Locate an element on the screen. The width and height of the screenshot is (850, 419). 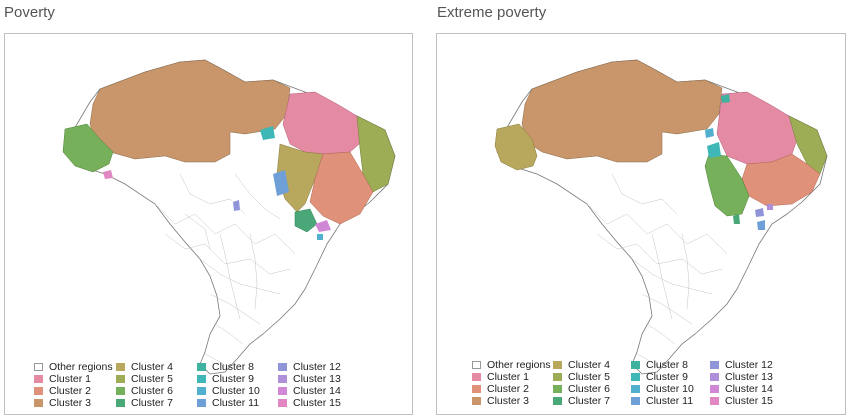
legend-item: Cluster 12 is located at coordinates (309, 367).